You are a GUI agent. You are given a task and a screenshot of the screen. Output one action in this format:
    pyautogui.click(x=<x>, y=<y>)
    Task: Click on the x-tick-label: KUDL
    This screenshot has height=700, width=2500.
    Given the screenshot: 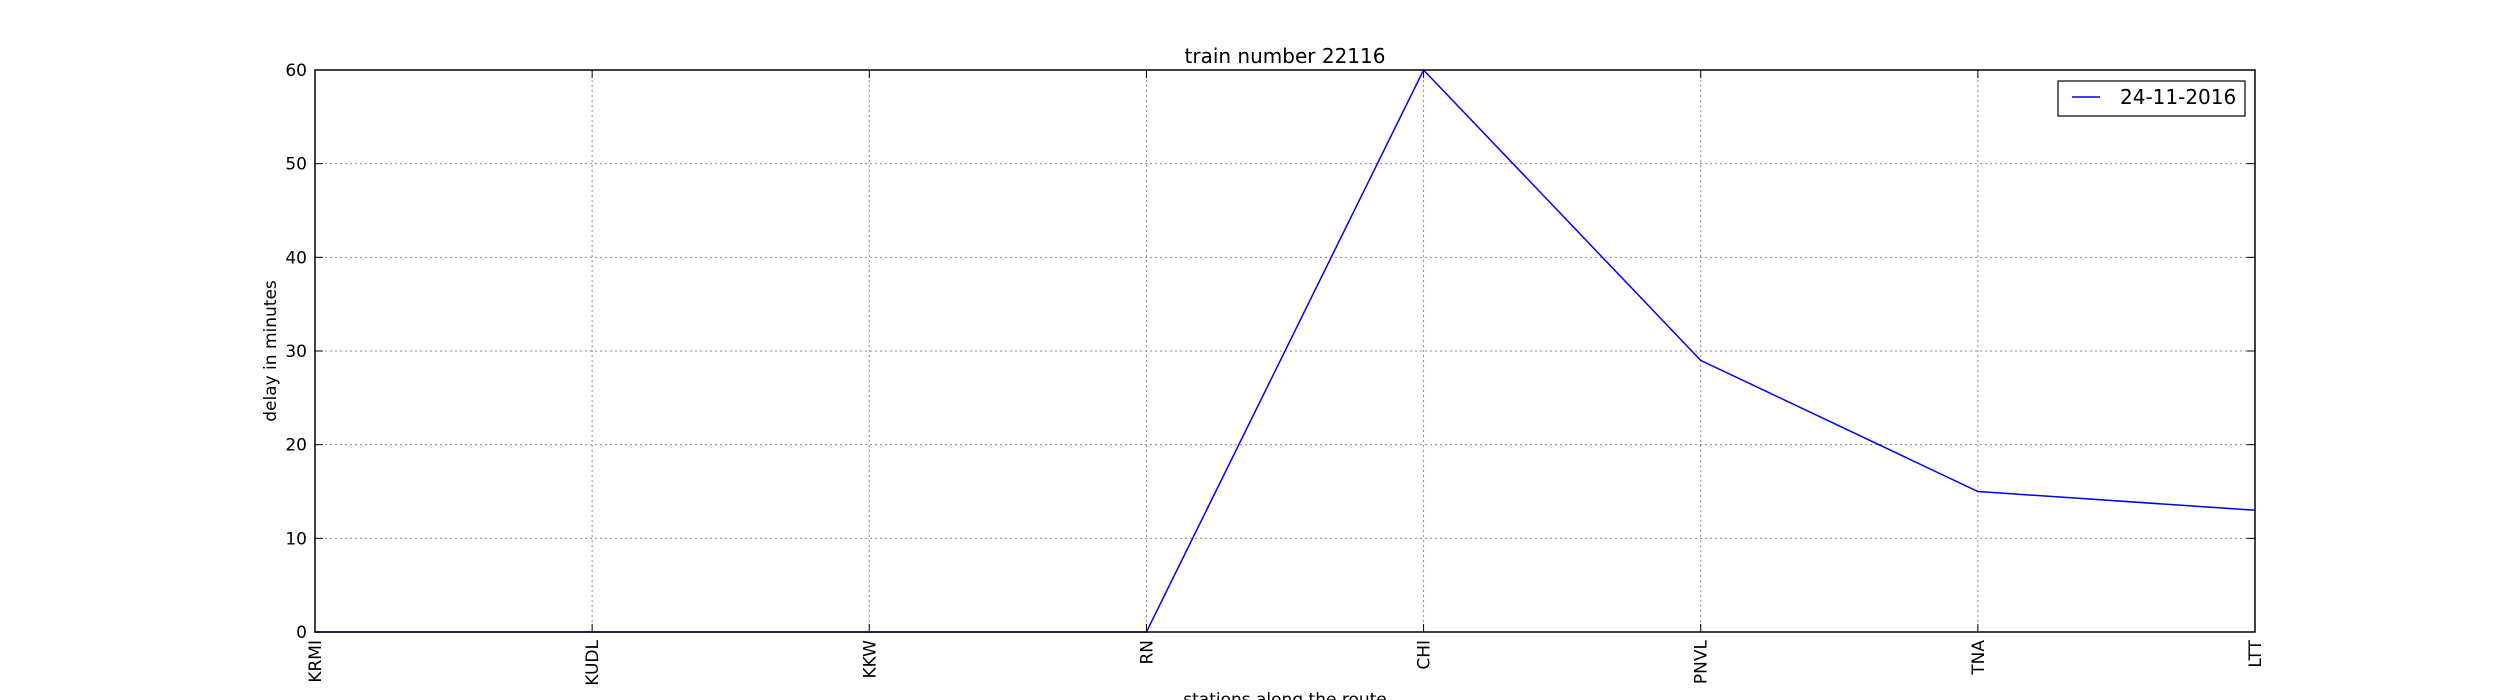 What is the action you would take?
    pyautogui.click(x=593, y=662)
    